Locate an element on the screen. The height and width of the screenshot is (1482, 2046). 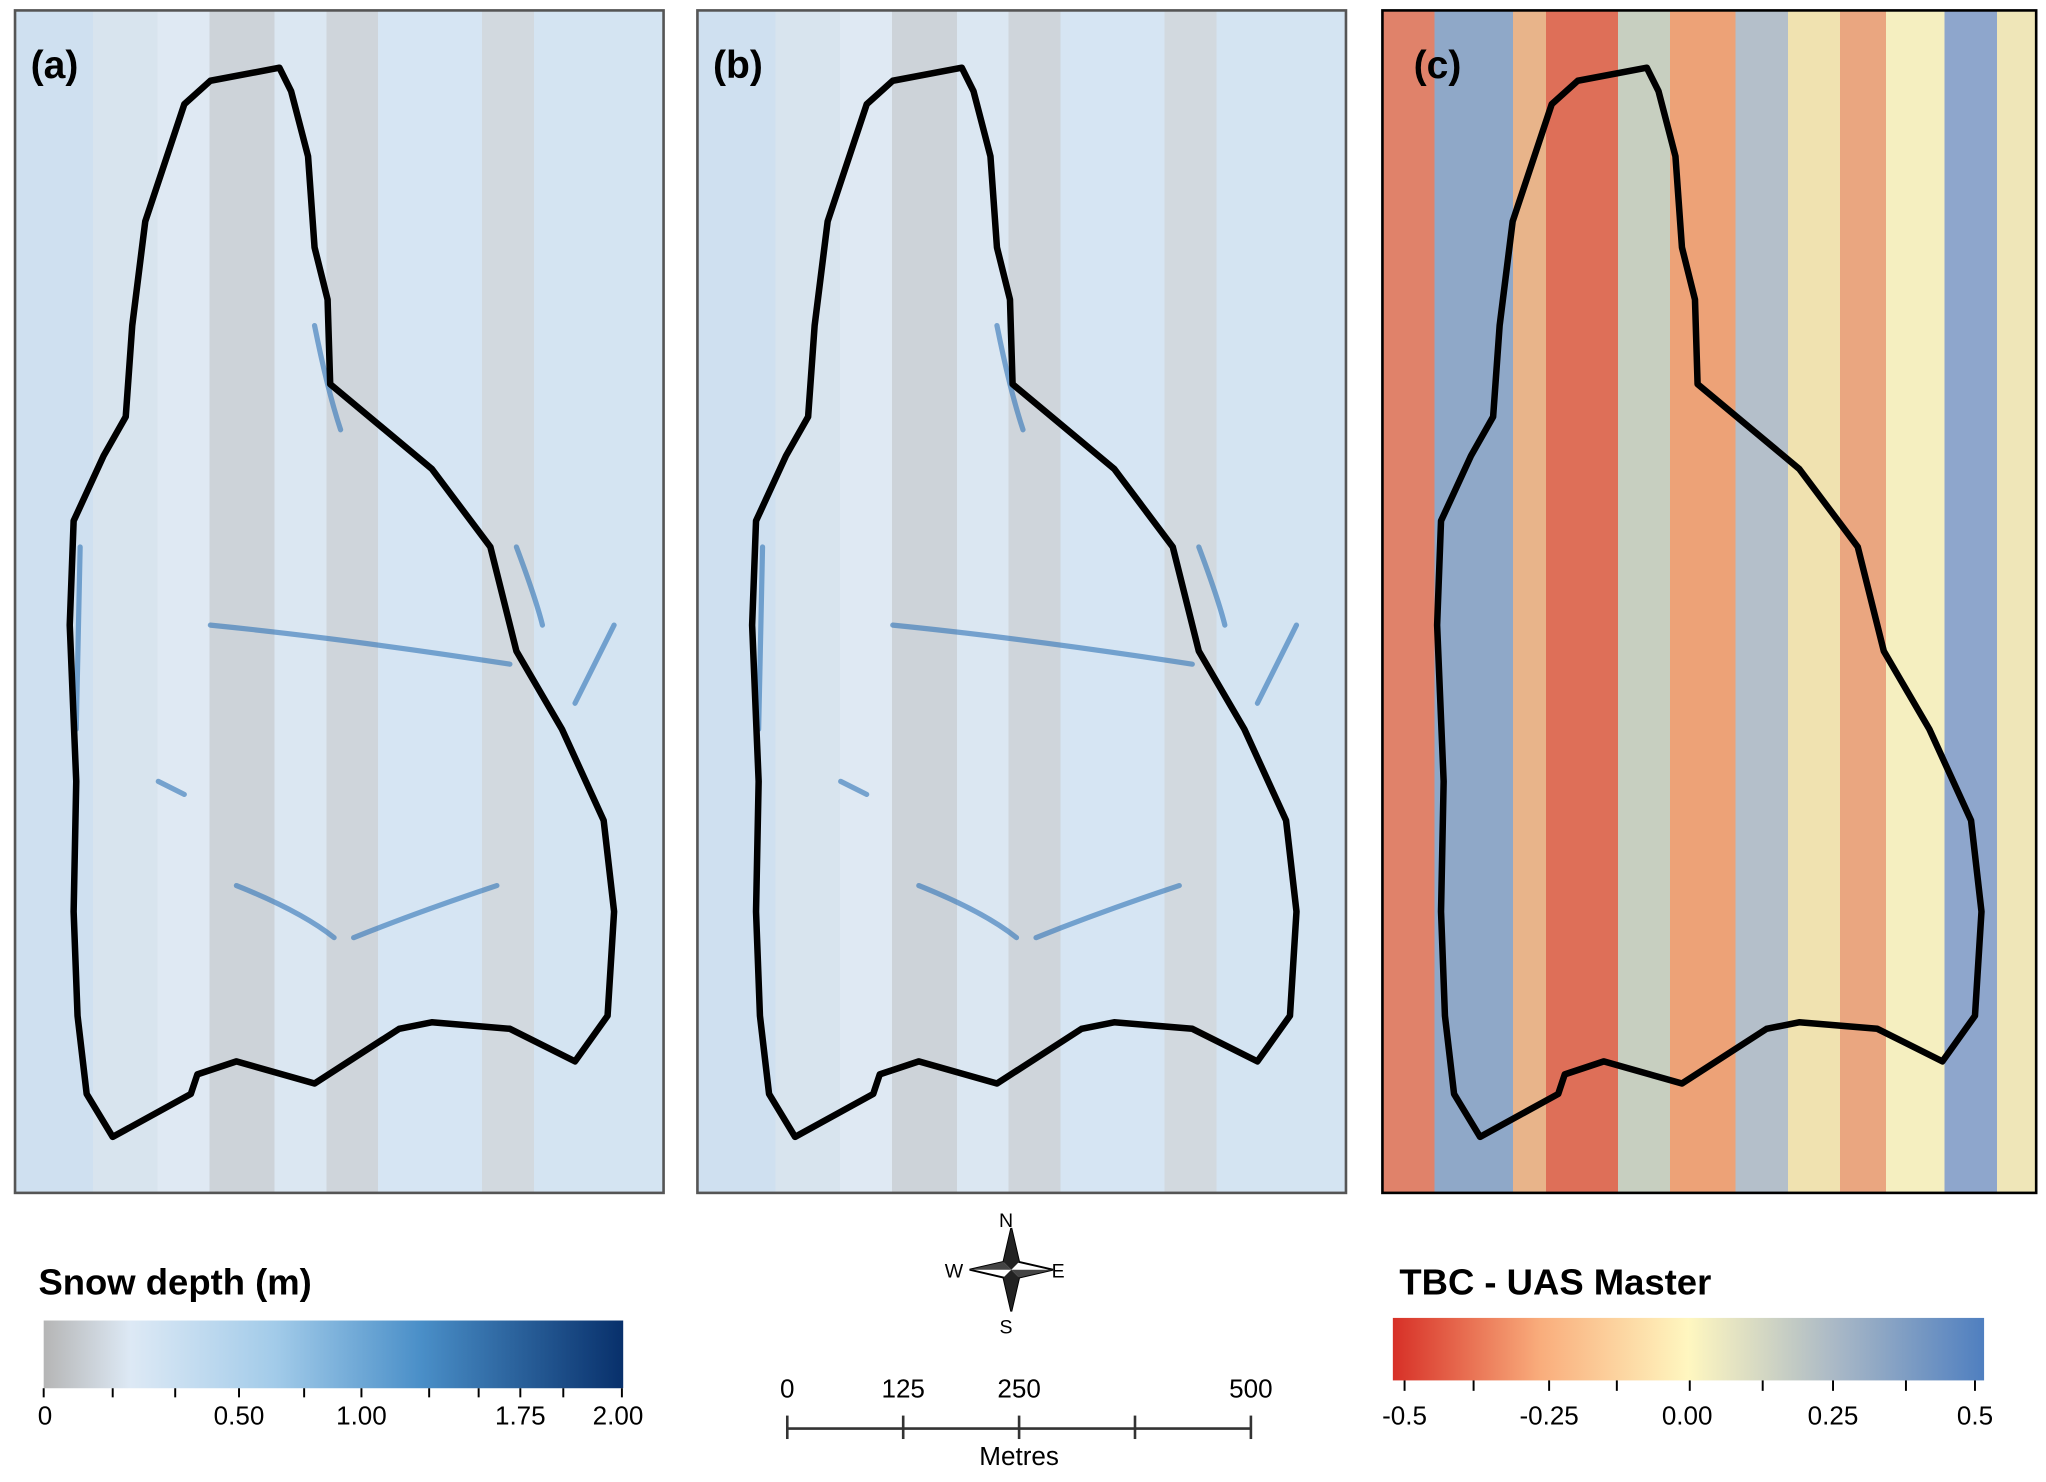
tick-label: -0.25 is located at coordinates (1548, 1416).